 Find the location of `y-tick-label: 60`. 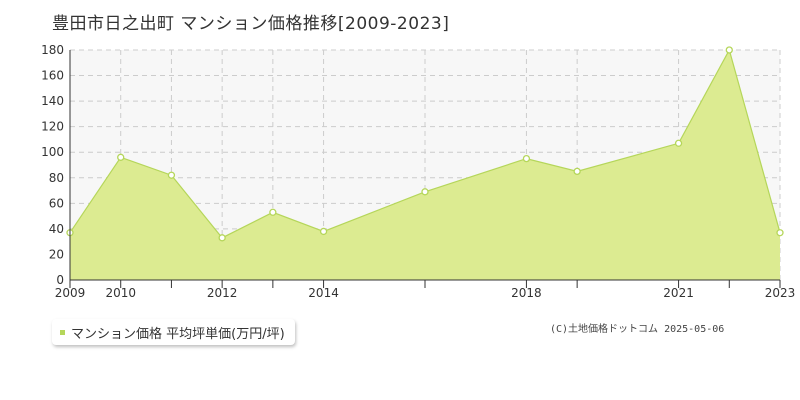

y-tick-label: 60 is located at coordinates (56, 203).